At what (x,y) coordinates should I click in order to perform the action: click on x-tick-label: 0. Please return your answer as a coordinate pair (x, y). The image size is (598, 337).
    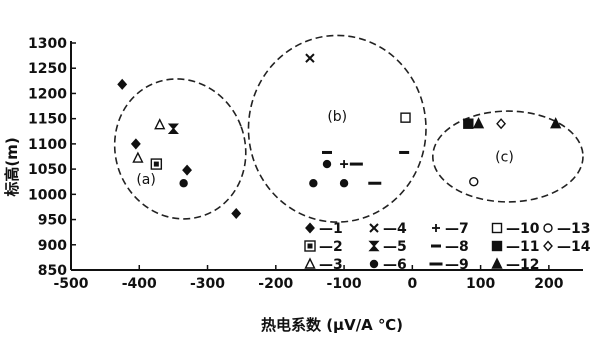
    Looking at the image, I should click on (412, 284).